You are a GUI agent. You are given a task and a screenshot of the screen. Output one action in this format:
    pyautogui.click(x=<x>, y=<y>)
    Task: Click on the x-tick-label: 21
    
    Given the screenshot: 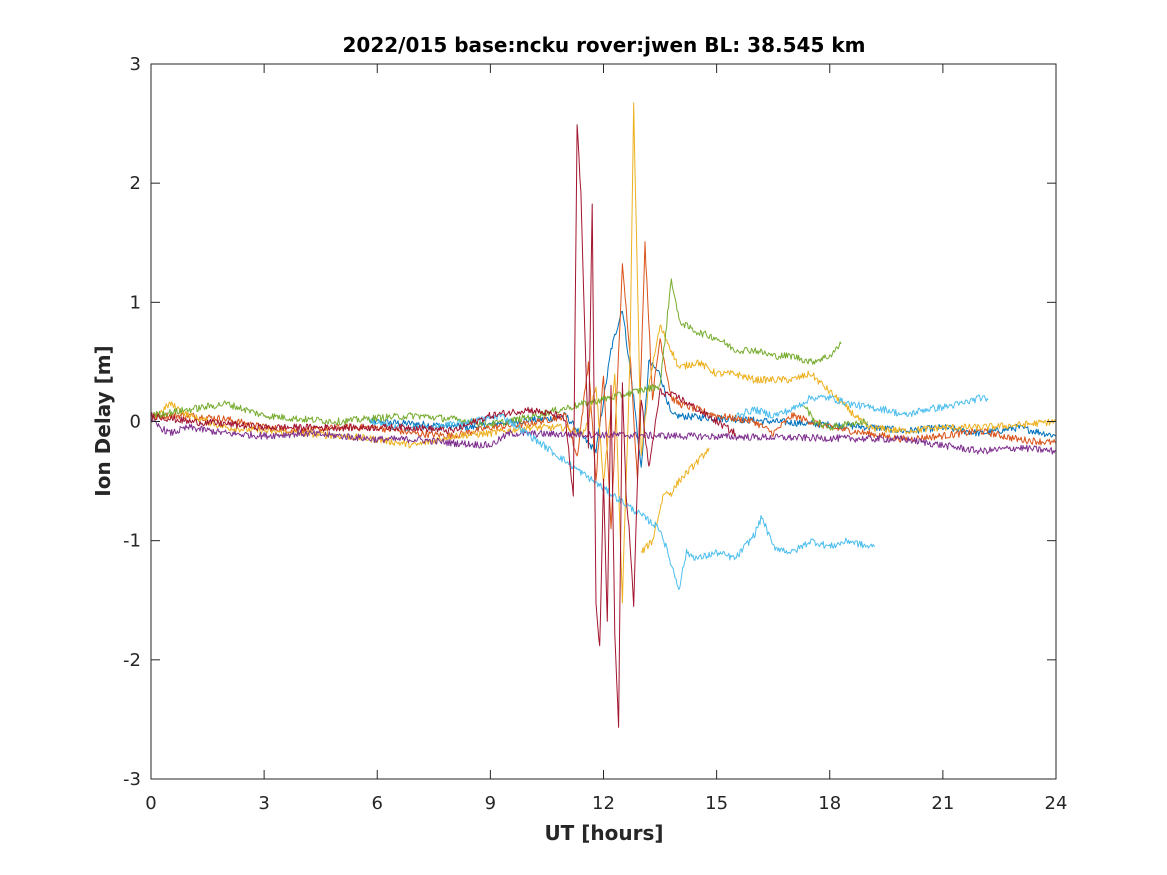 What is the action you would take?
    pyautogui.click(x=942, y=803)
    